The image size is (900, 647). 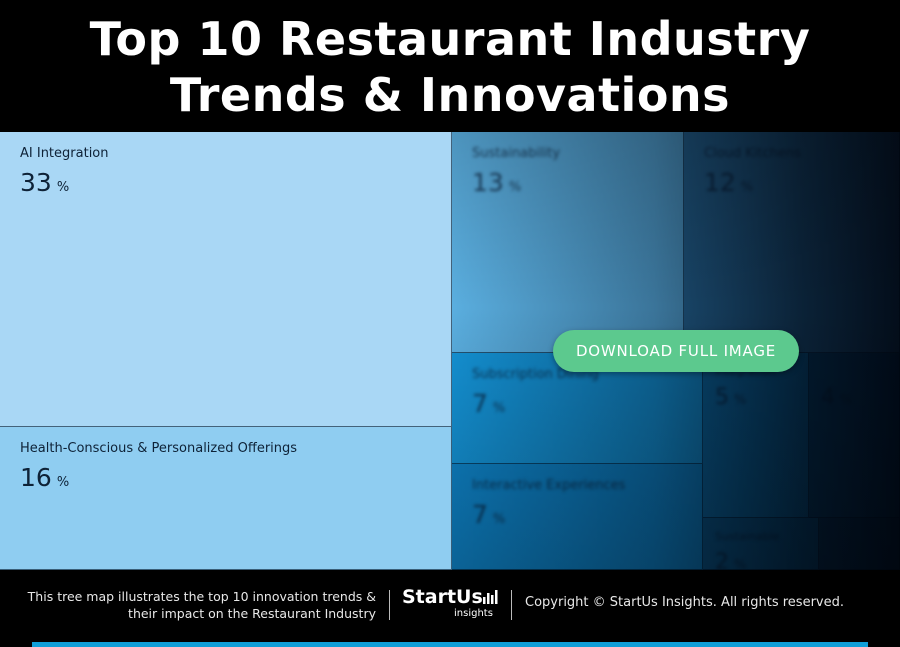 I want to click on treemap-tile-value: 4%, so click(x=837, y=397).